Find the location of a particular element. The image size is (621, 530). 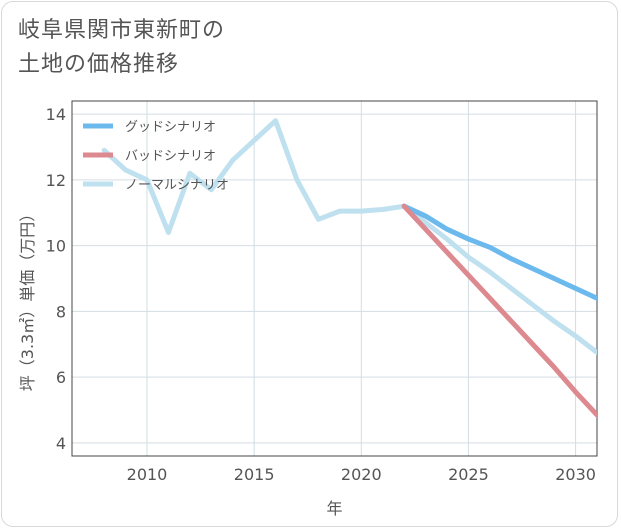

legend-label-0: グッドシナリオ is located at coordinates (170, 127).